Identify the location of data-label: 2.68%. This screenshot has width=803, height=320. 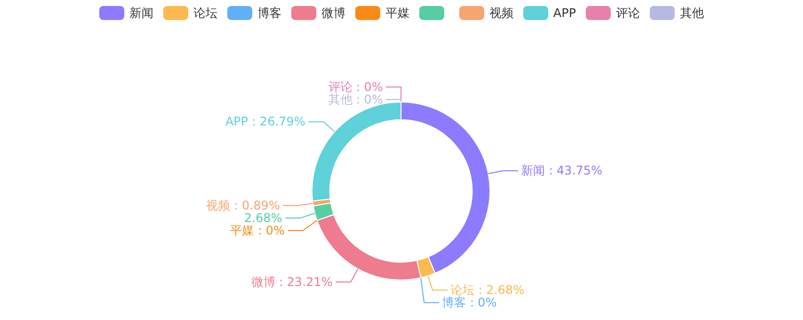
(263, 218).